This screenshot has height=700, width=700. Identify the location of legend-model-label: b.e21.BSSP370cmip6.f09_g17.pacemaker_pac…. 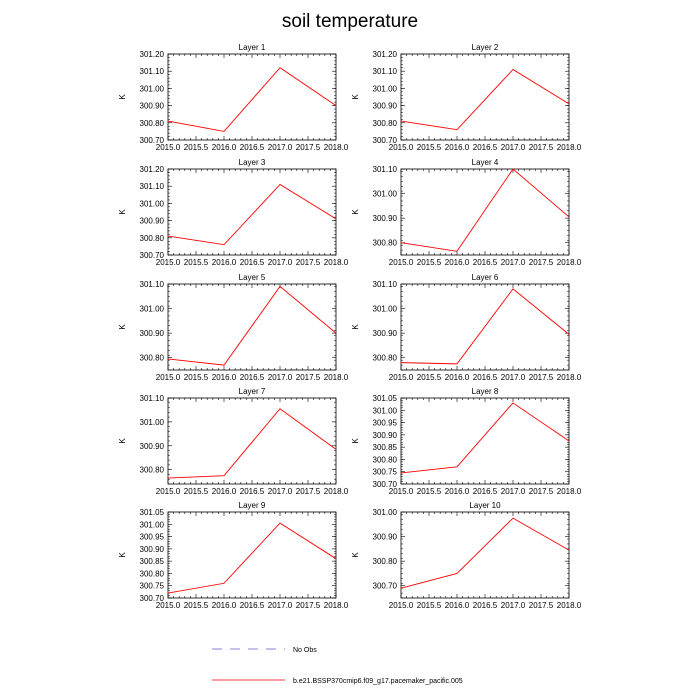
(378, 681).